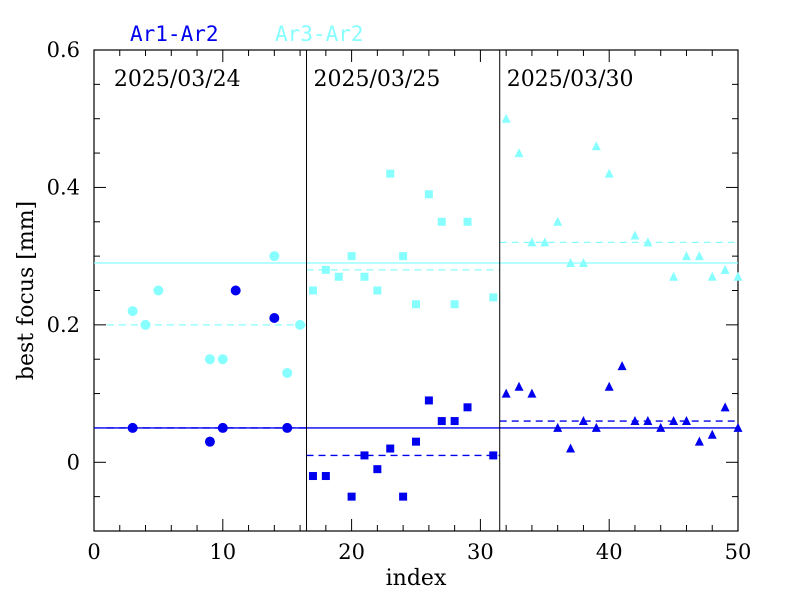 This screenshot has height=616, width=792. I want to click on legend-entry: Ar3-Ar2, so click(319, 34).